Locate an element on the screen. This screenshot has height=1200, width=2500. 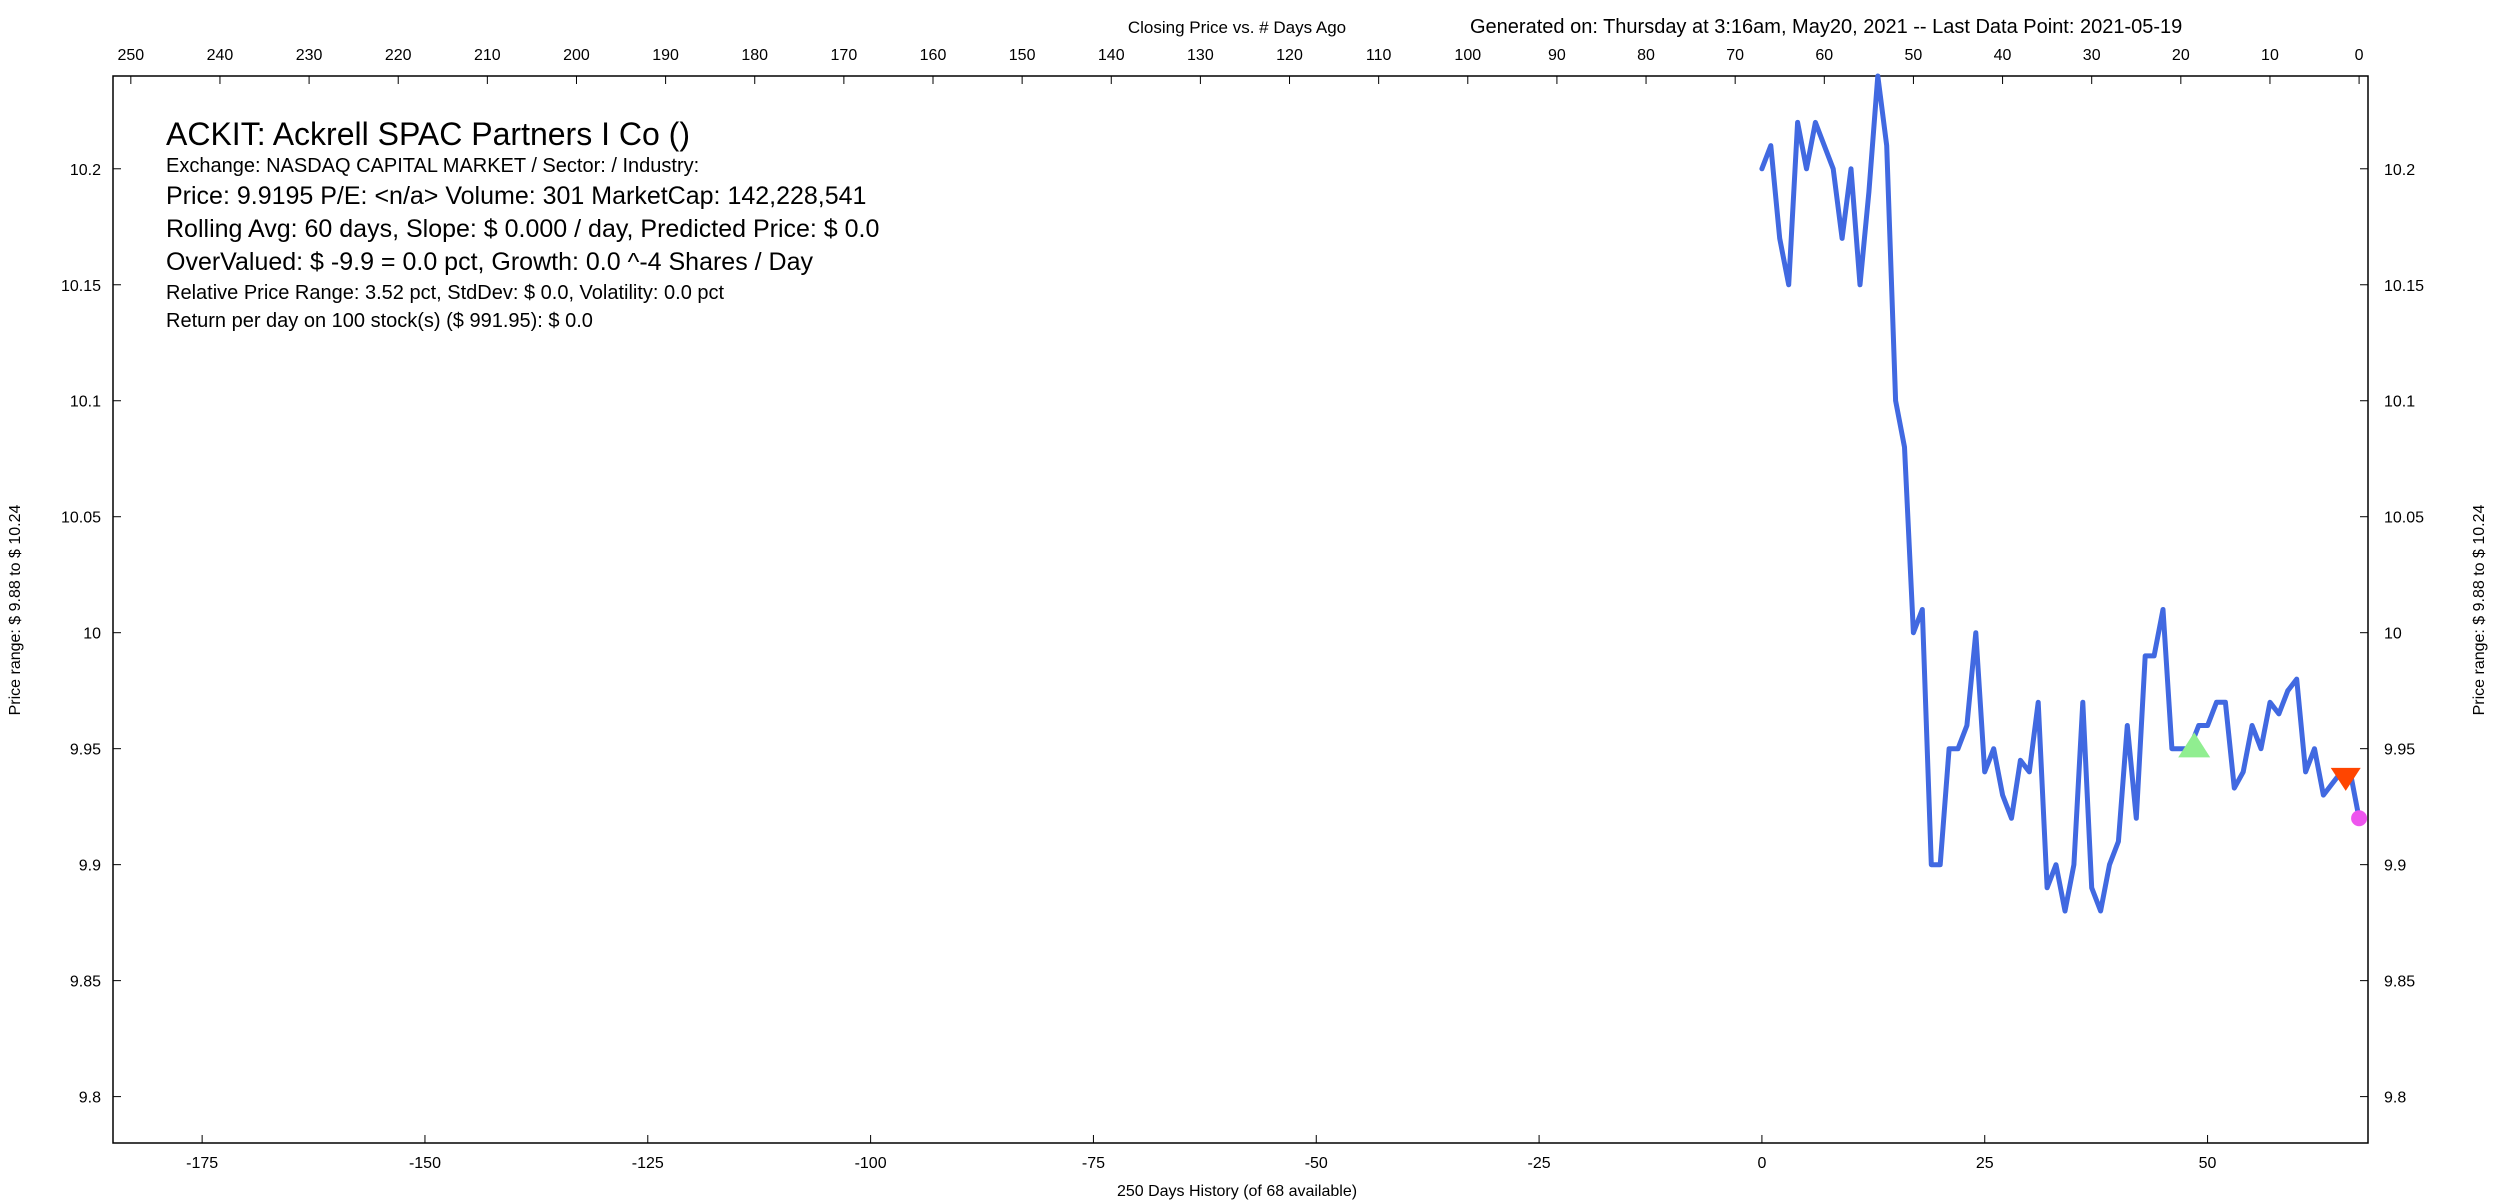
y-tick-label-left: 10.1 is located at coordinates (85, 402).